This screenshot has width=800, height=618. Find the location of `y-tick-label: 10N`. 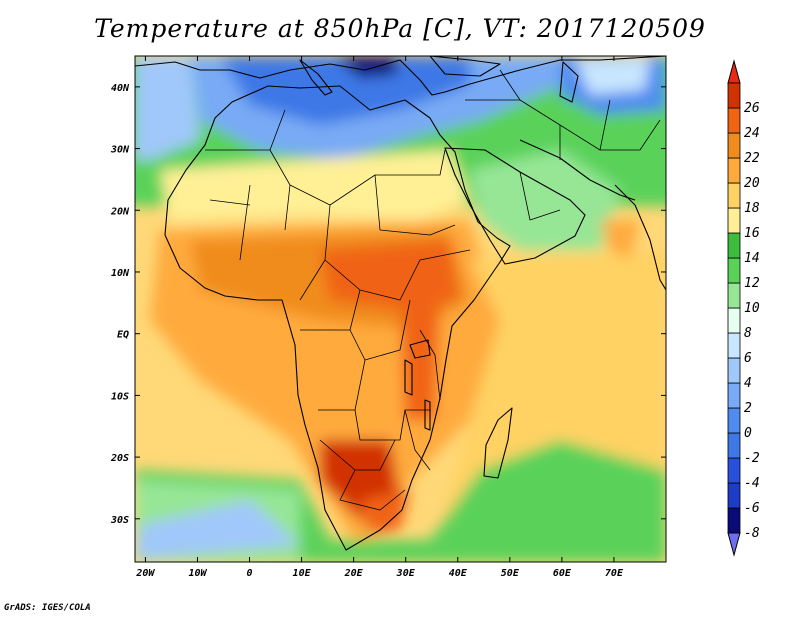

y-tick-label: 10N is located at coordinates (120, 273).